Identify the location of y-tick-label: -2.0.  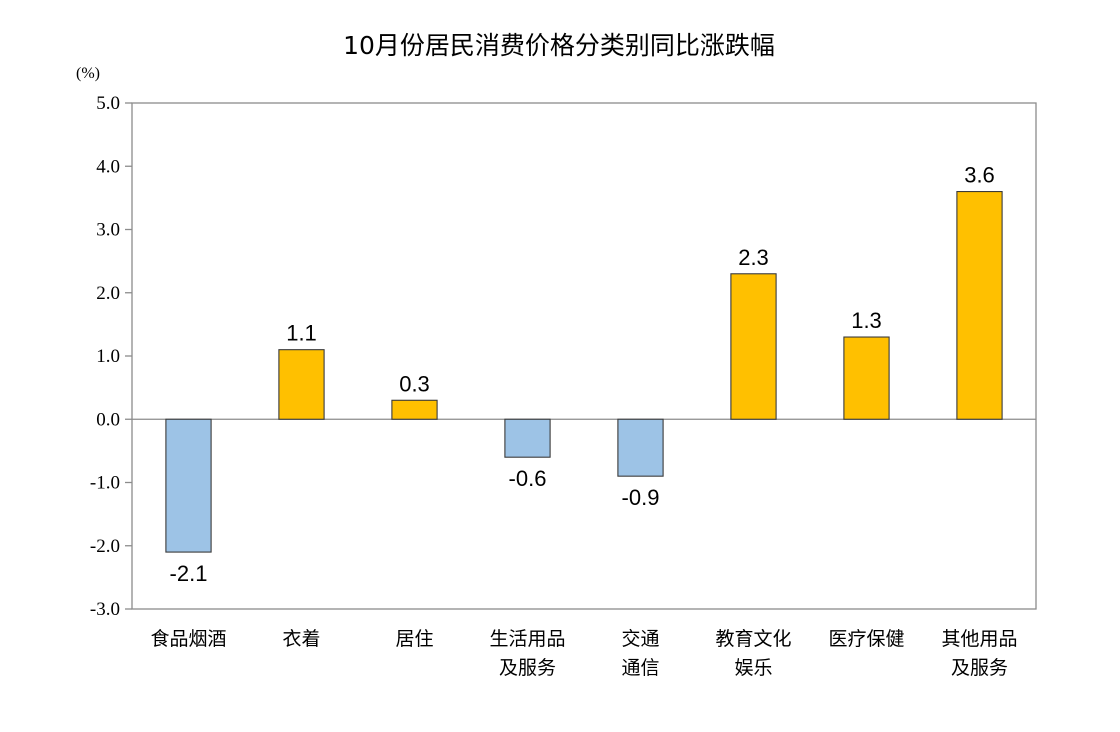
(105, 546).